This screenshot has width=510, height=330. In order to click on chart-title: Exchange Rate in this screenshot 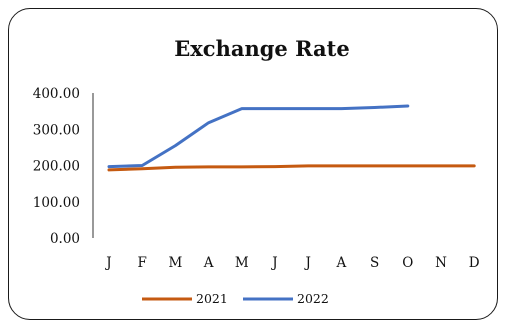, I will do `click(261, 48)`.